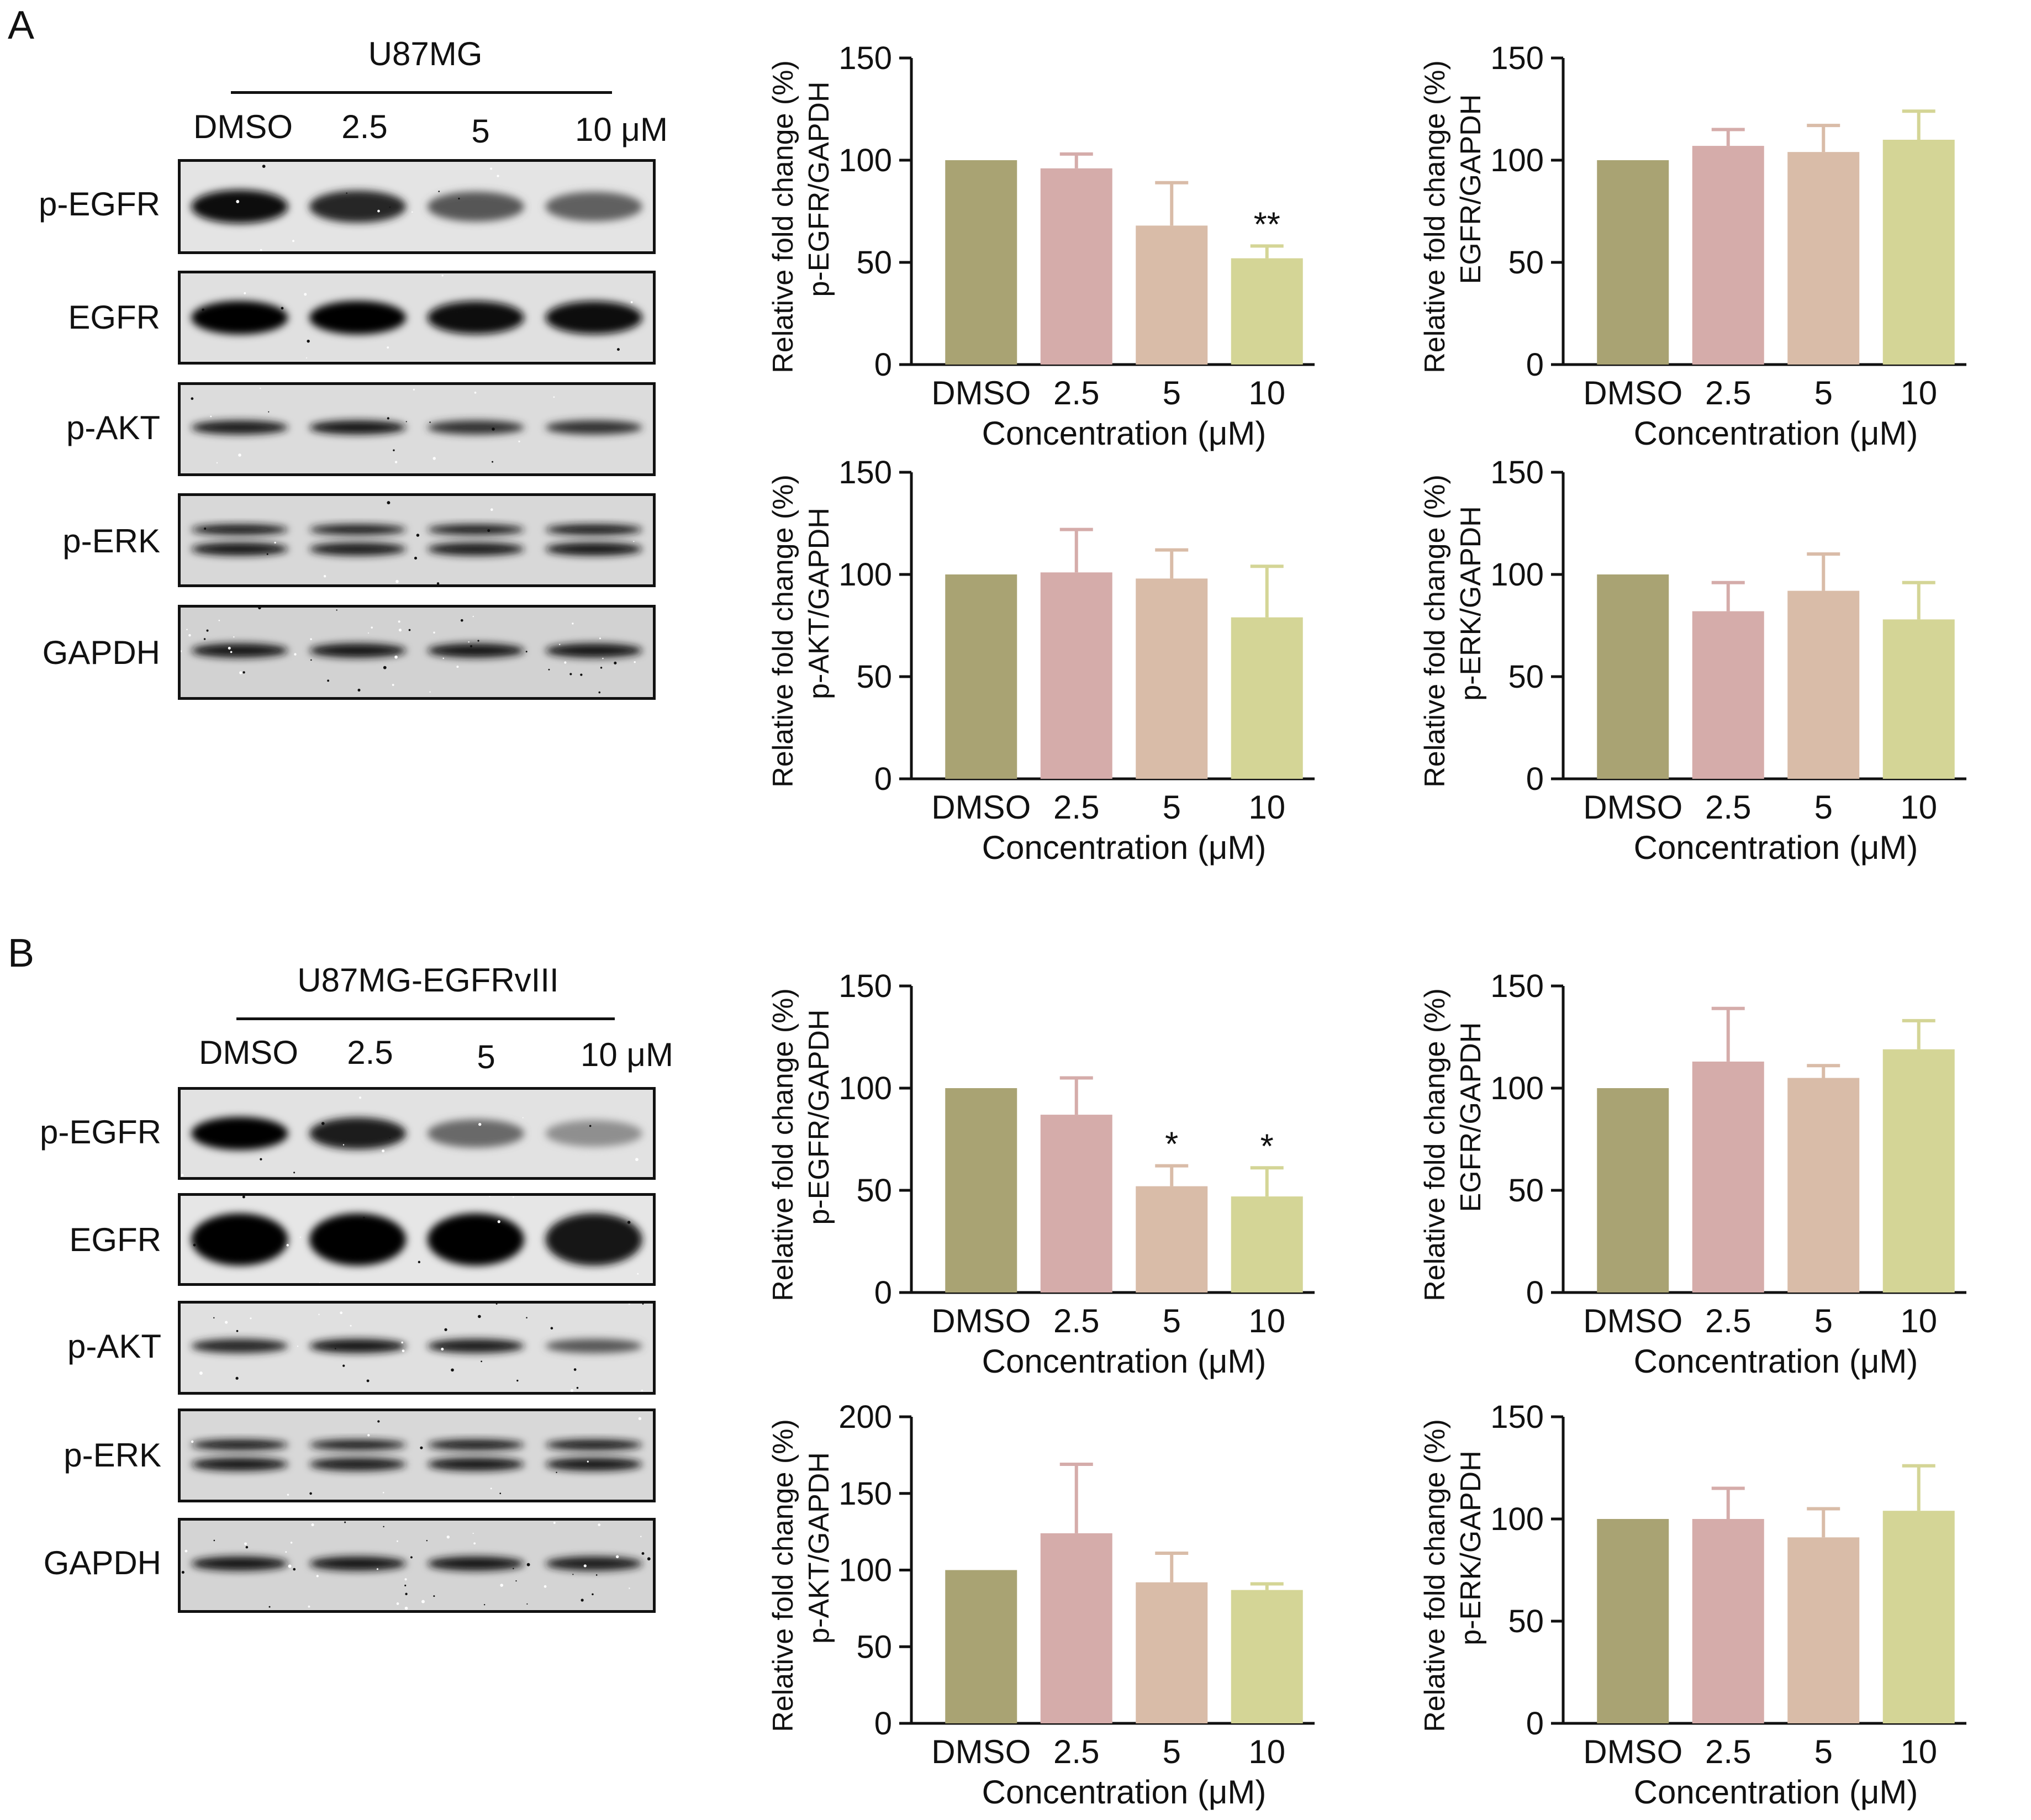  I want to click on y-tick-label: 0, so click(883, 1293).